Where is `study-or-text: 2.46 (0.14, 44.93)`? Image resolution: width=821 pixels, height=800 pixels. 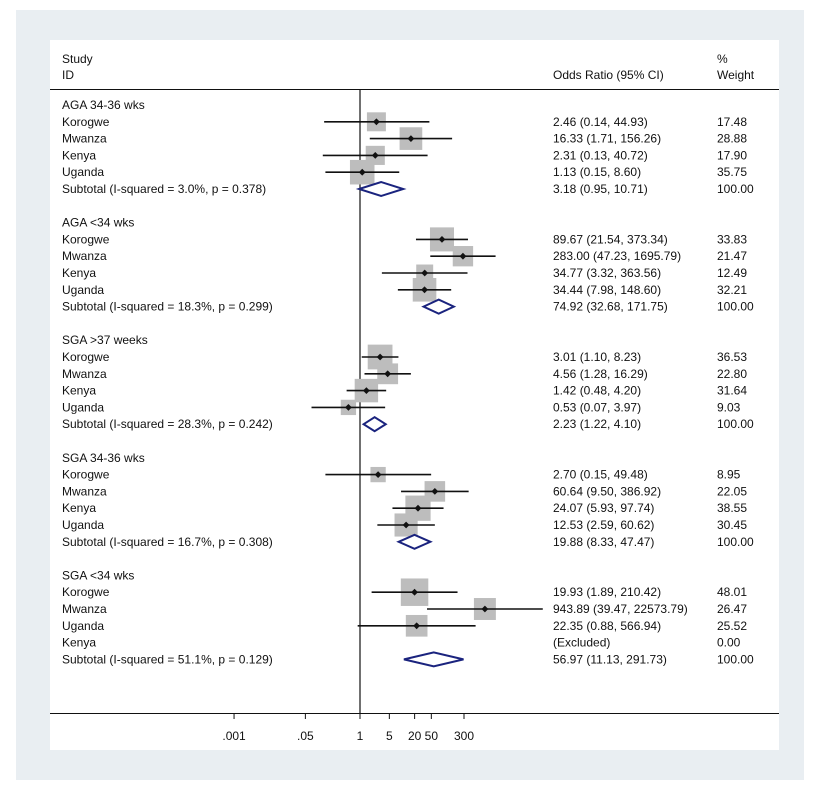 study-or-text: 2.46 (0.14, 44.93) is located at coordinates (600, 122).